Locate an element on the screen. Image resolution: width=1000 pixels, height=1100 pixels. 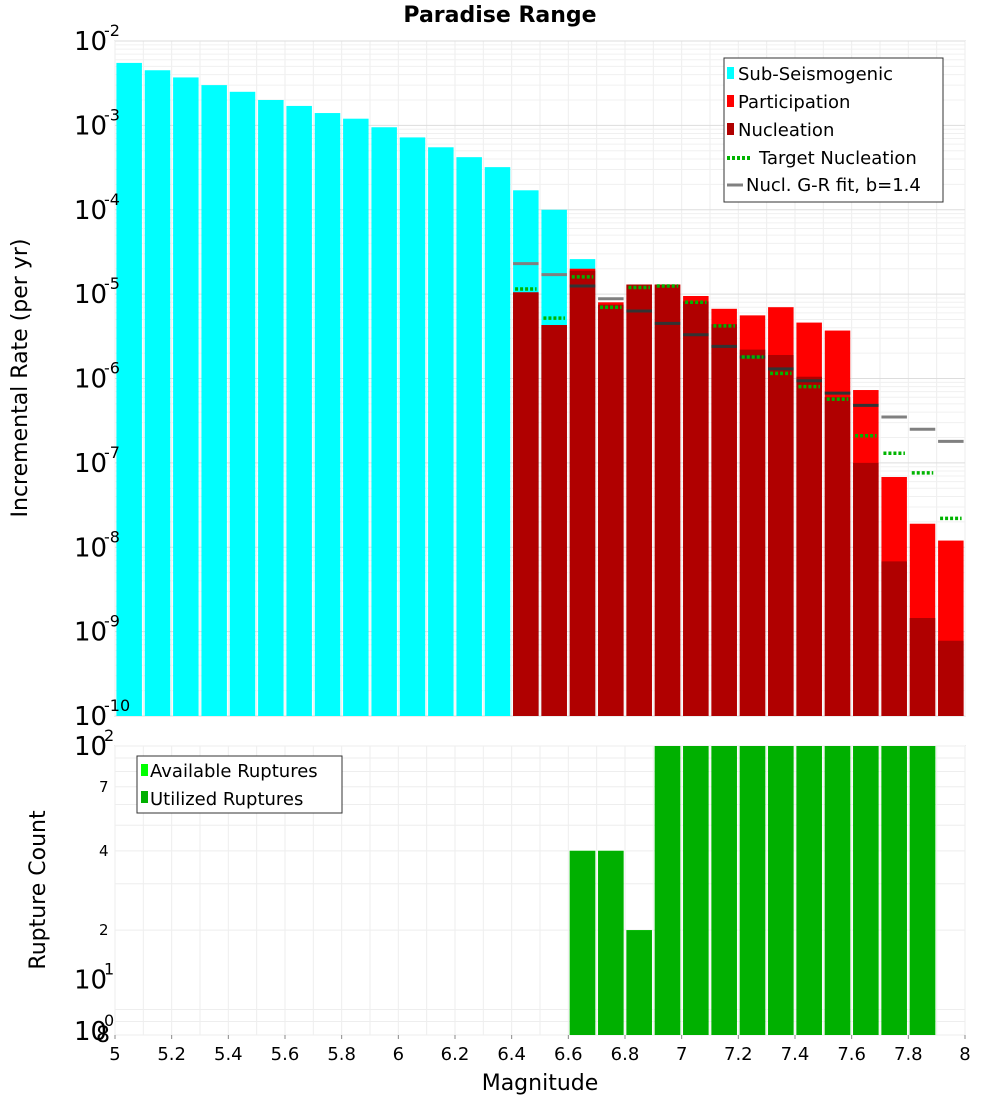
bottom-legend-box is located at coordinates (239, 784).